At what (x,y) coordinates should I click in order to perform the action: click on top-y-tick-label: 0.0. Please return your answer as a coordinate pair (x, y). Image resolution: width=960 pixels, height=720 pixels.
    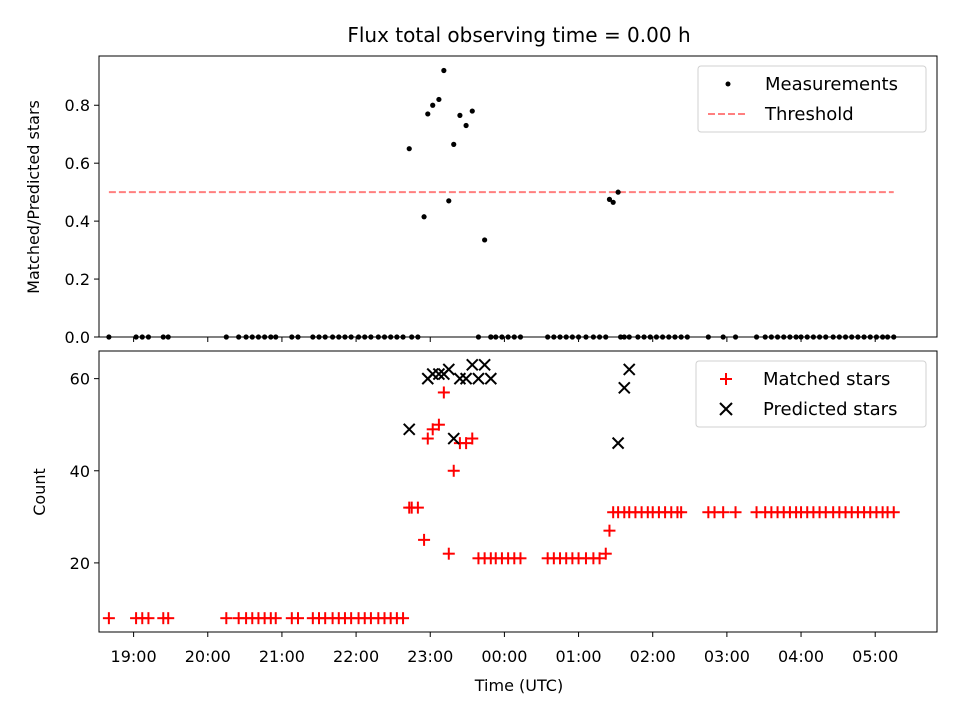
    Looking at the image, I should click on (77, 337).